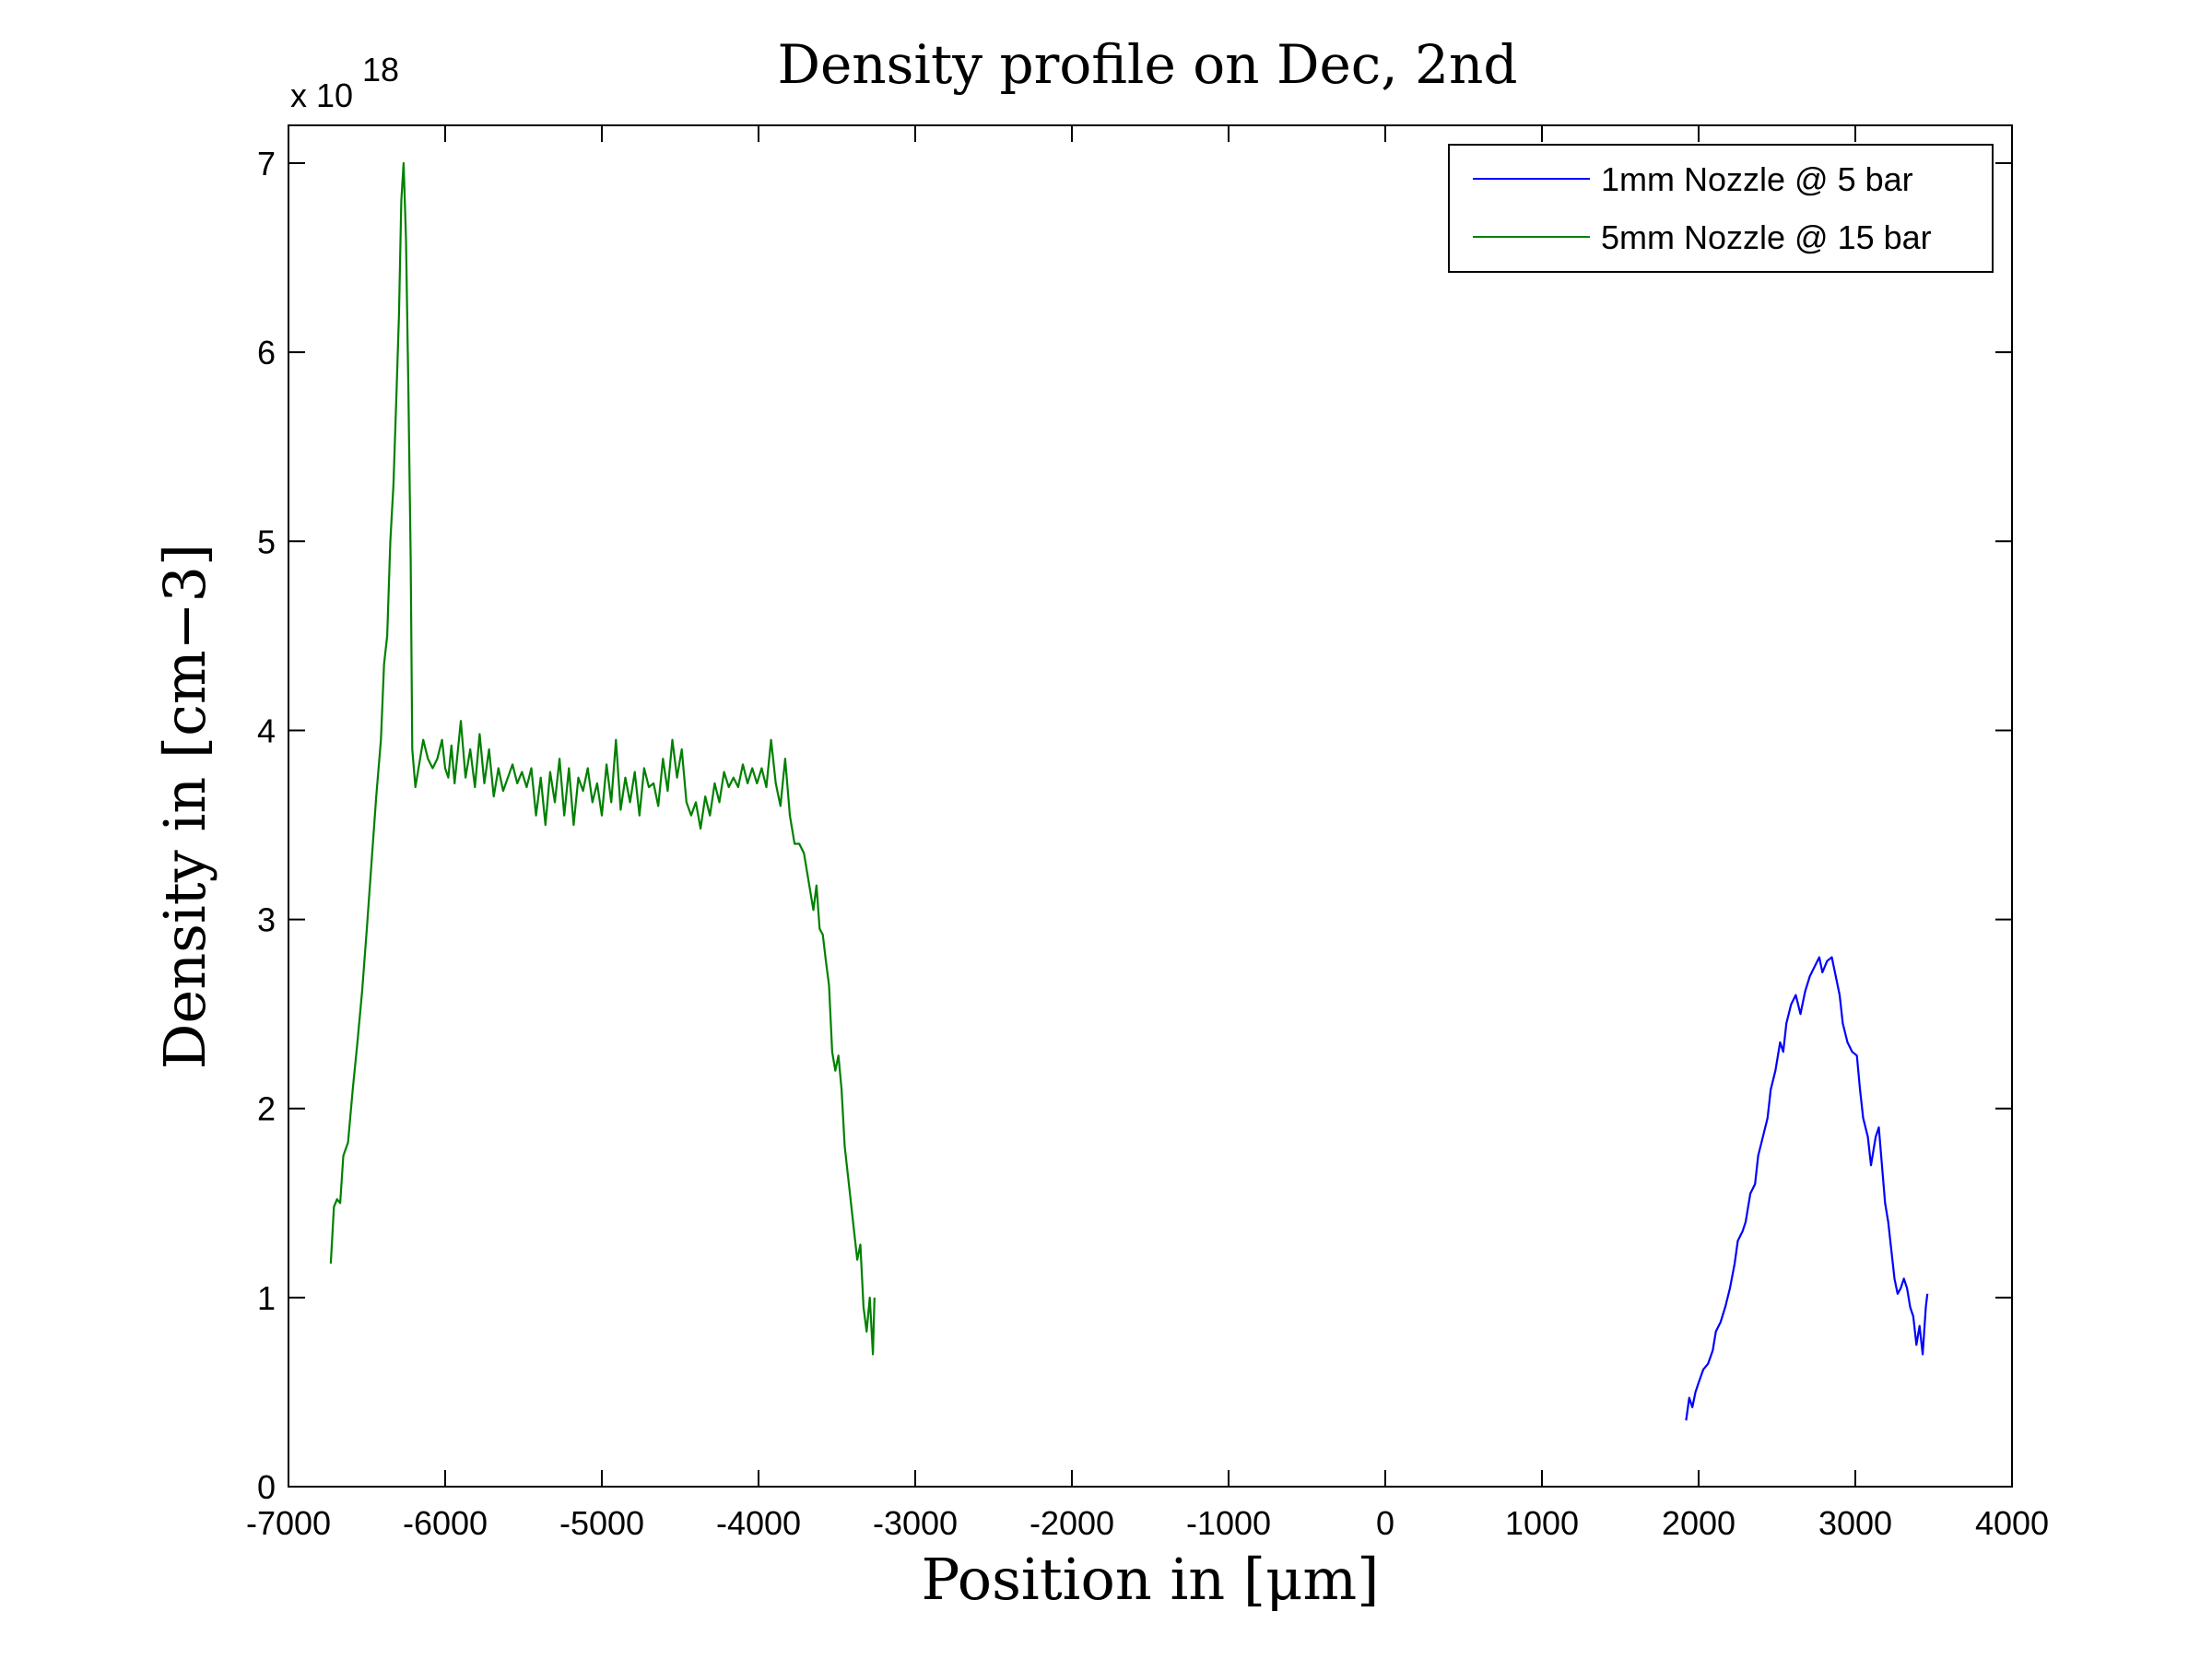 This screenshot has width=2212, height=1659. I want to click on legend-box, so click(1721, 208).